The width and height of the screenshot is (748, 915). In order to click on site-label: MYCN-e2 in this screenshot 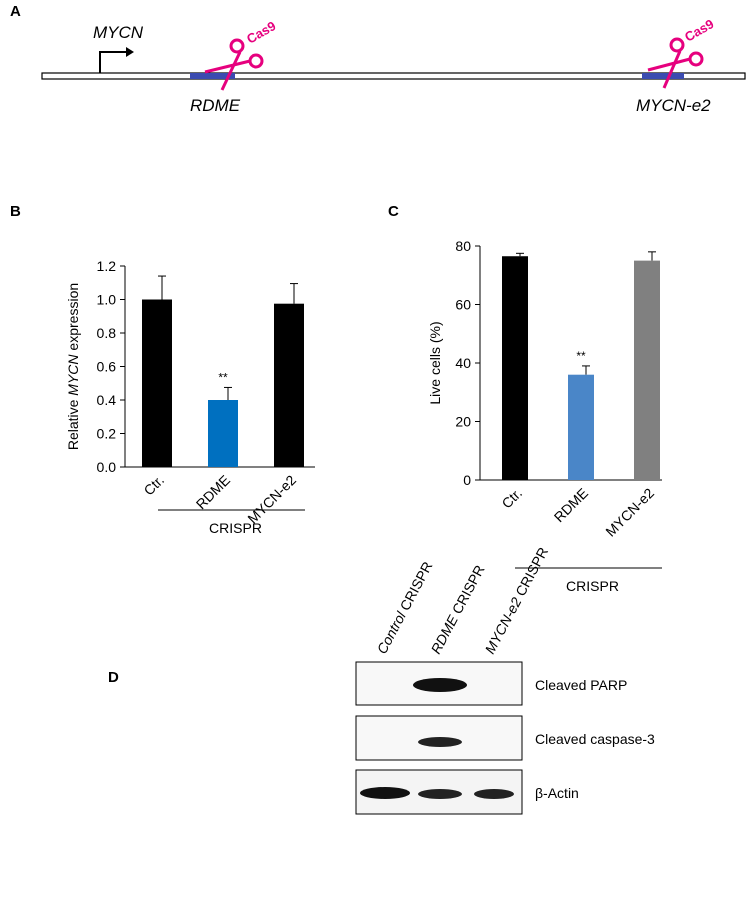, I will do `click(673, 105)`.